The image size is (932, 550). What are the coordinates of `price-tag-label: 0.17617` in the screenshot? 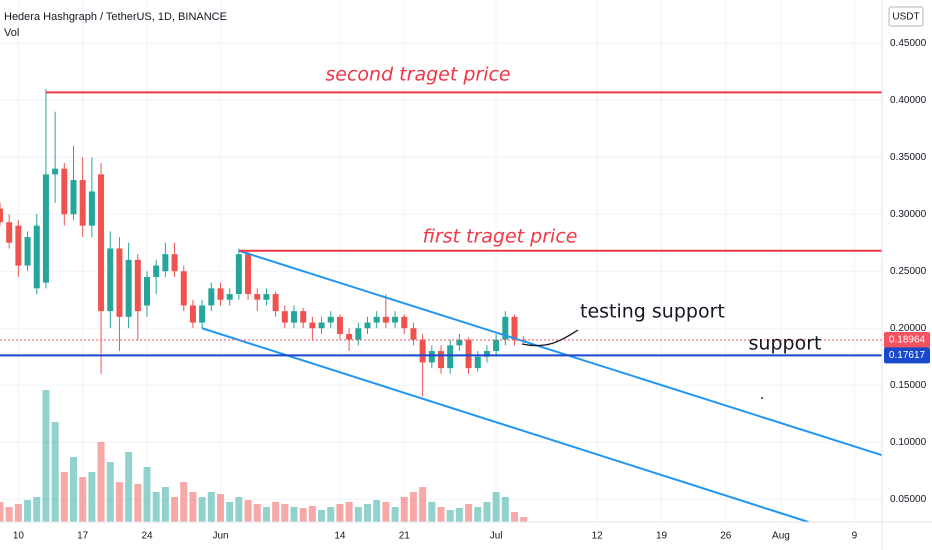 It's located at (907, 355).